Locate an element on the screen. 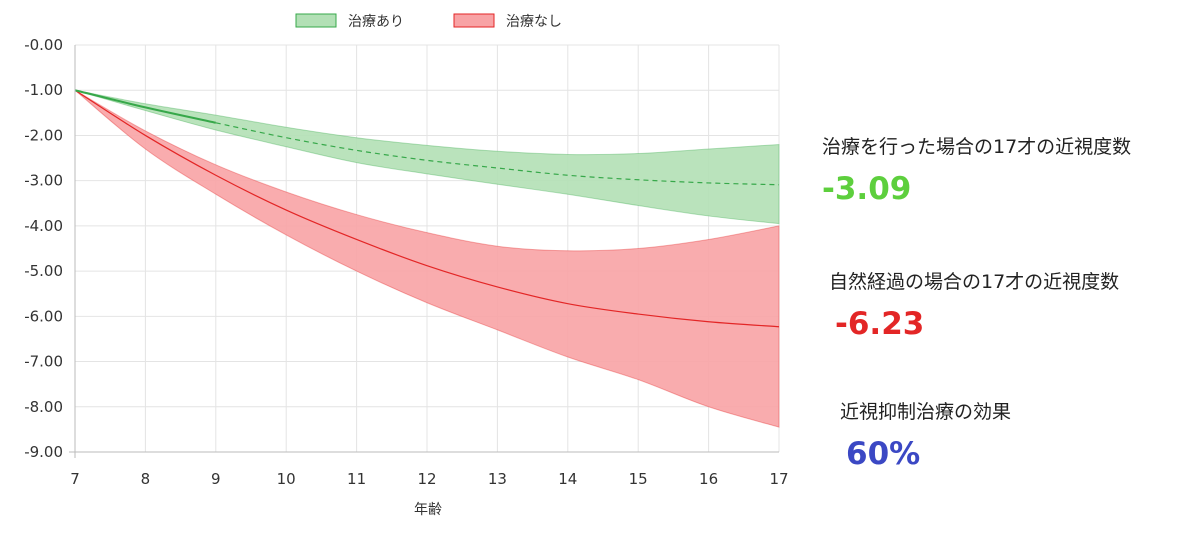 The width and height of the screenshot is (1189, 541). legend-label-1: 治療なし is located at coordinates (534, 21).